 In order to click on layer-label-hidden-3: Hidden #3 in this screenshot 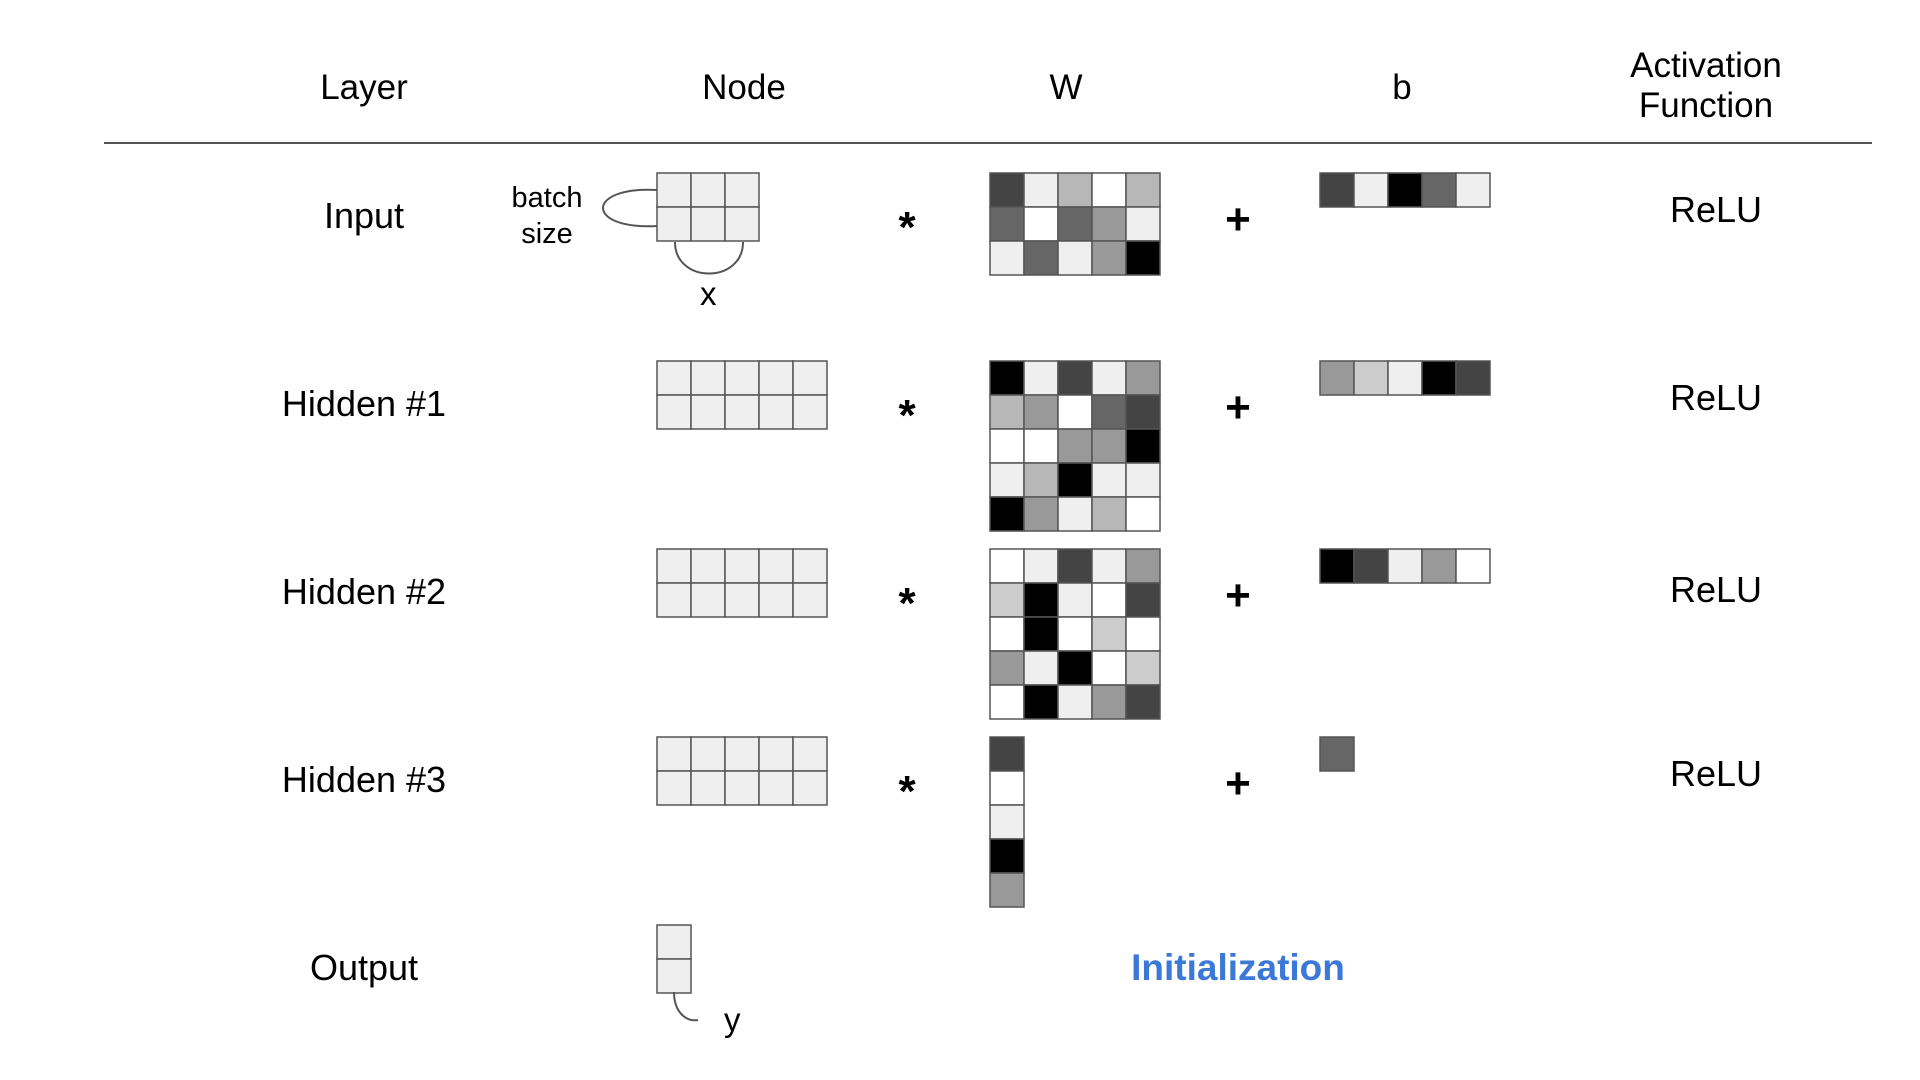, I will do `click(364, 779)`.